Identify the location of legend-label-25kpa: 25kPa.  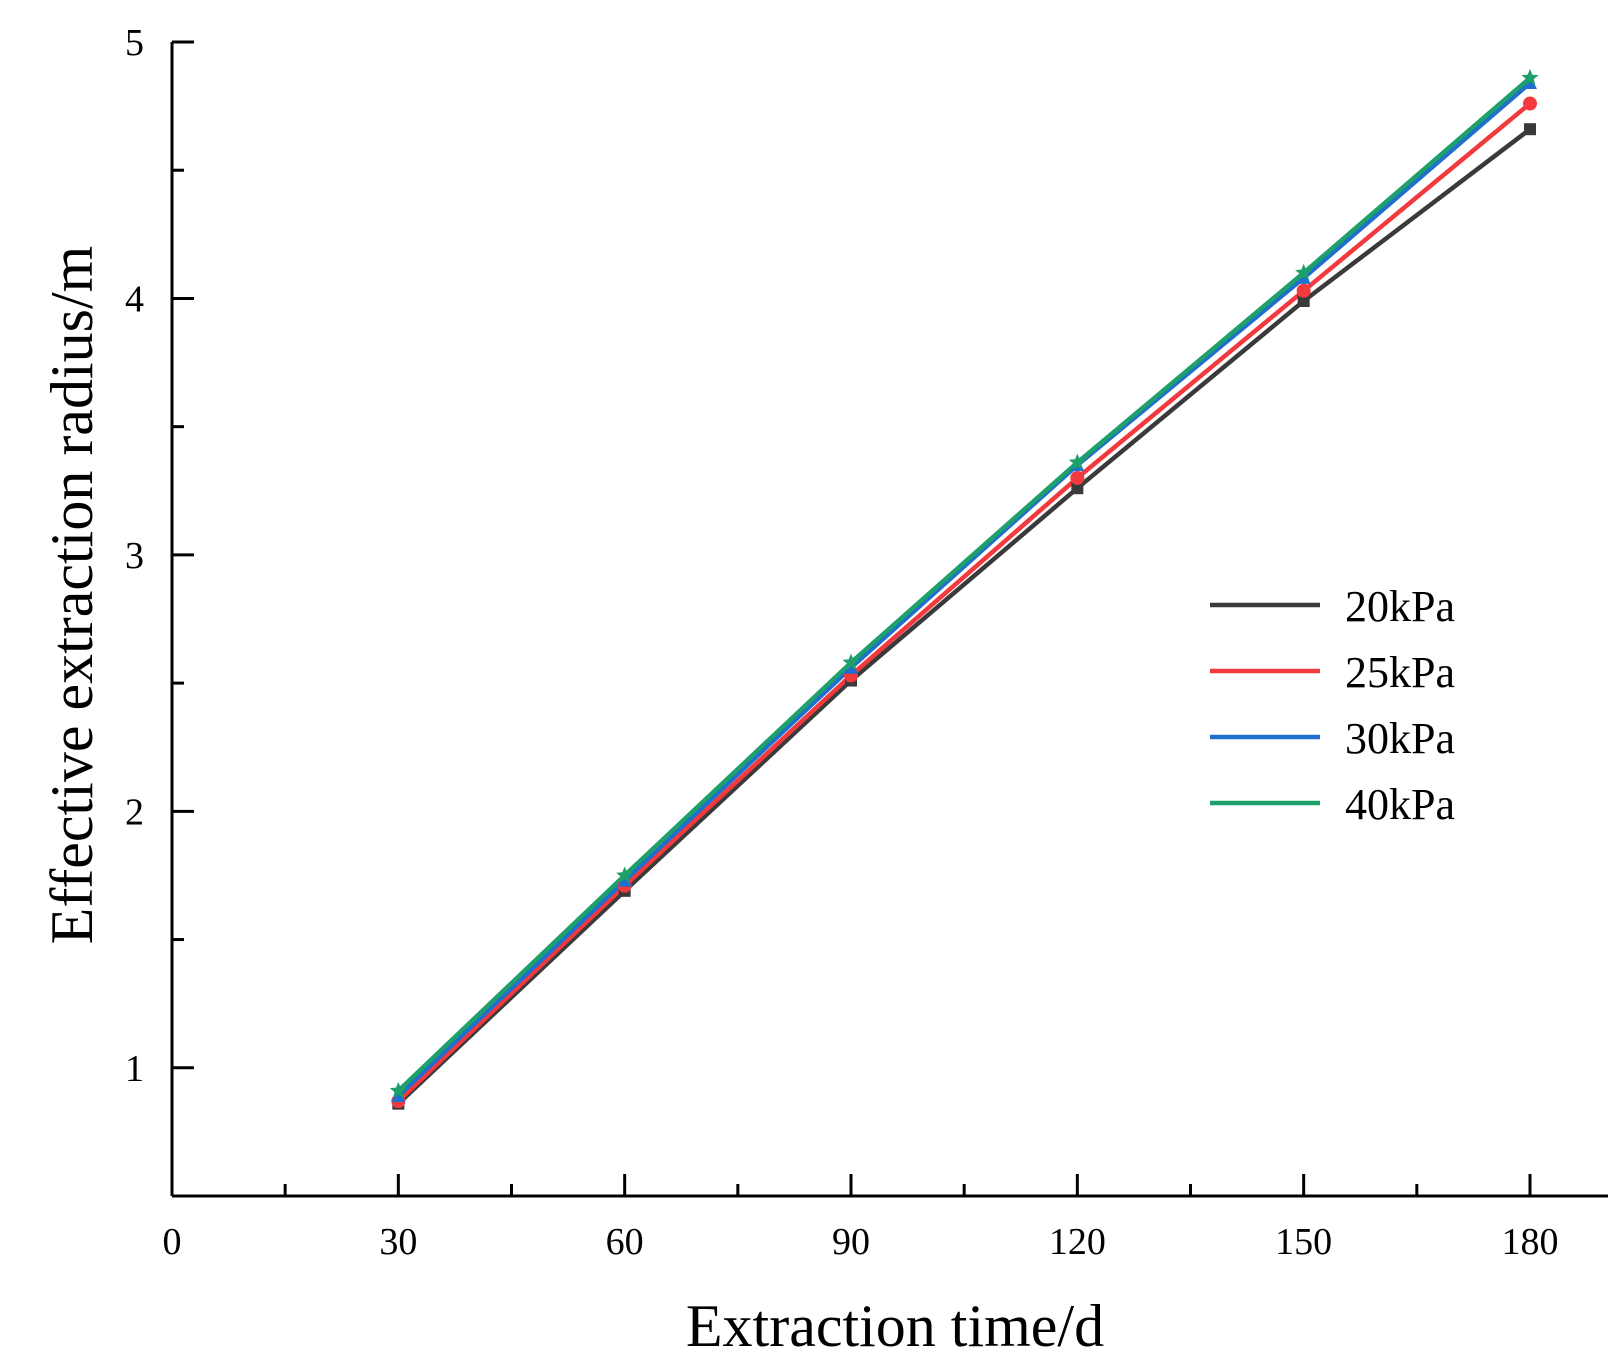
(1400, 672).